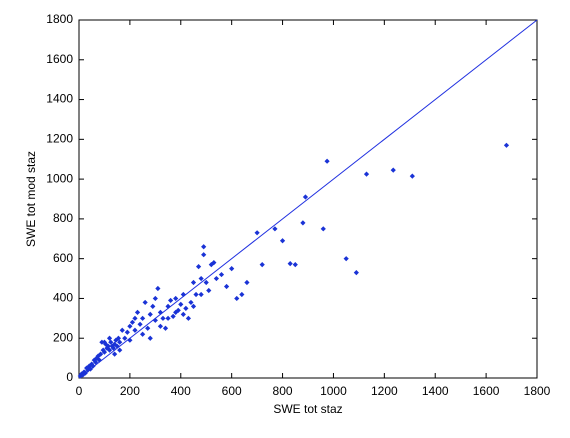 This screenshot has height=438, width=570. I want to click on x-tick-label: 600, so click(232, 391).